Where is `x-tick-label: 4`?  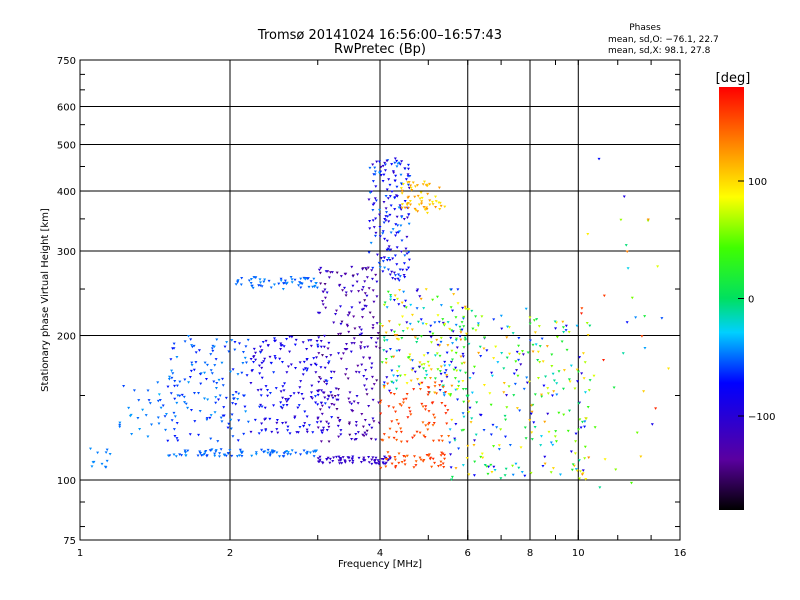 x-tick-label: 4 is located at coordinates (380, 553).